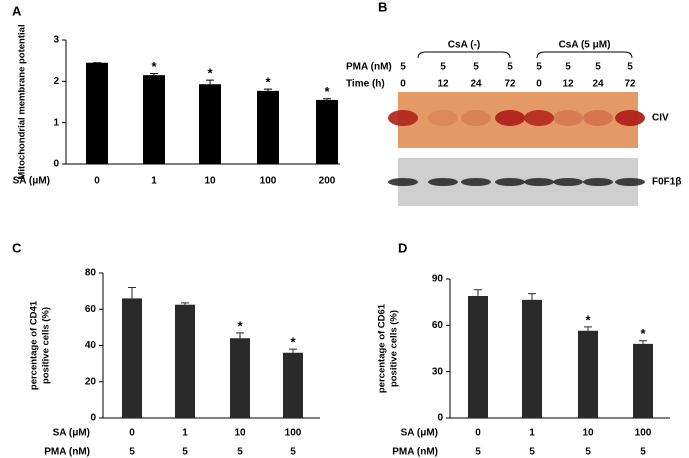  I want to click on y-tick-label: 3, so click(56, 40).